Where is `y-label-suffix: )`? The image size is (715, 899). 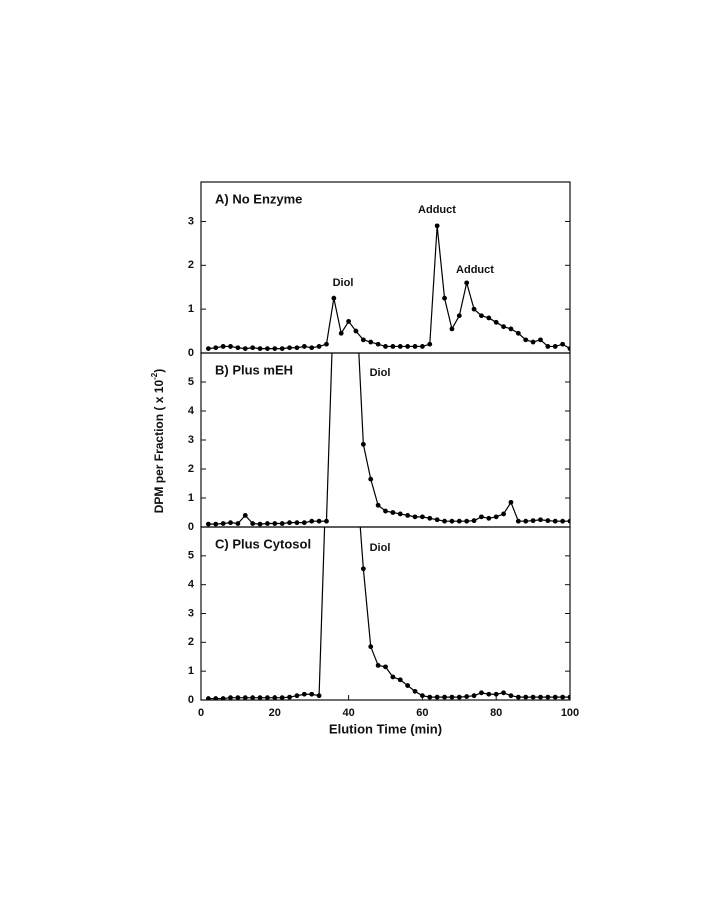 y-label-suffix: ) is located at coordinates (159, 371).